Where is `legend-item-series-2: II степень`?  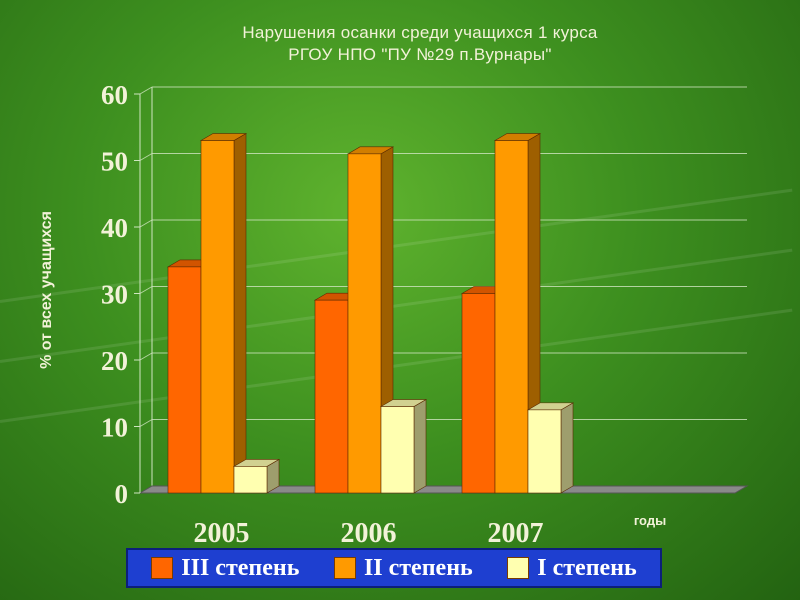
legend-item-series-2: II степень is located at coordinates (403, 568).